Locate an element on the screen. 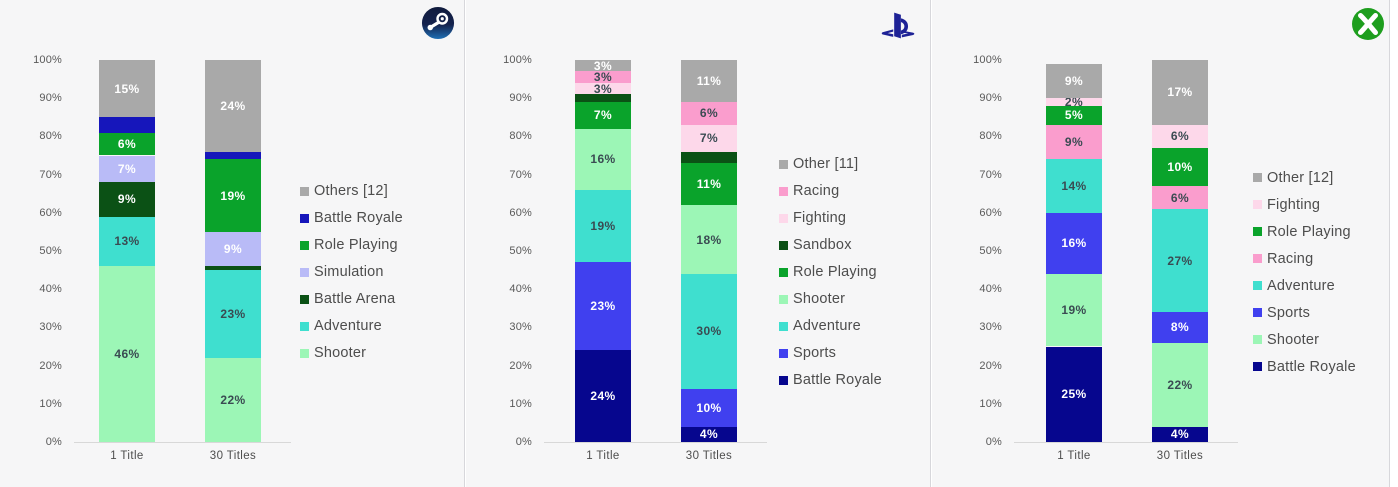  legend-item-fighting: Fighting is located at coordinates (1286, 204).